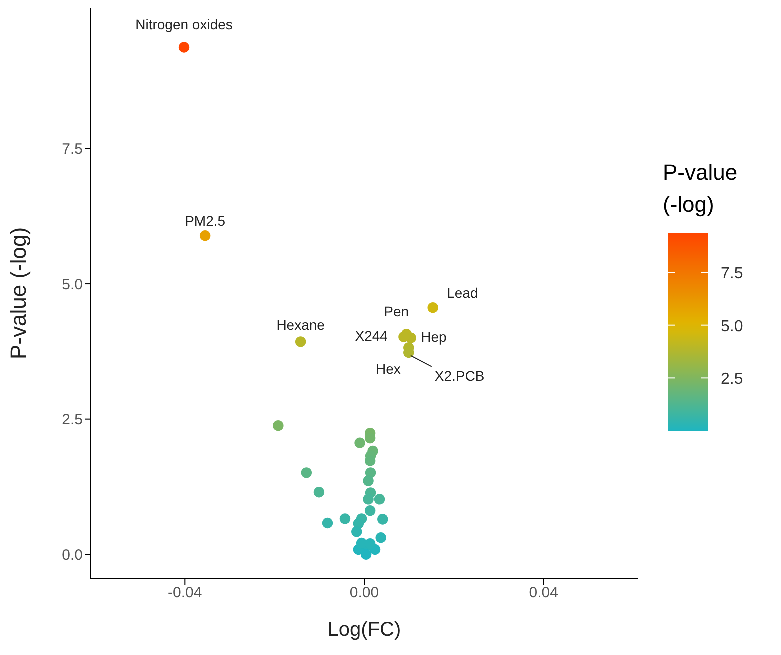  Describe the element at coordinates (462, 292) in the screenshot. I see `annotation: Lead` at that location.